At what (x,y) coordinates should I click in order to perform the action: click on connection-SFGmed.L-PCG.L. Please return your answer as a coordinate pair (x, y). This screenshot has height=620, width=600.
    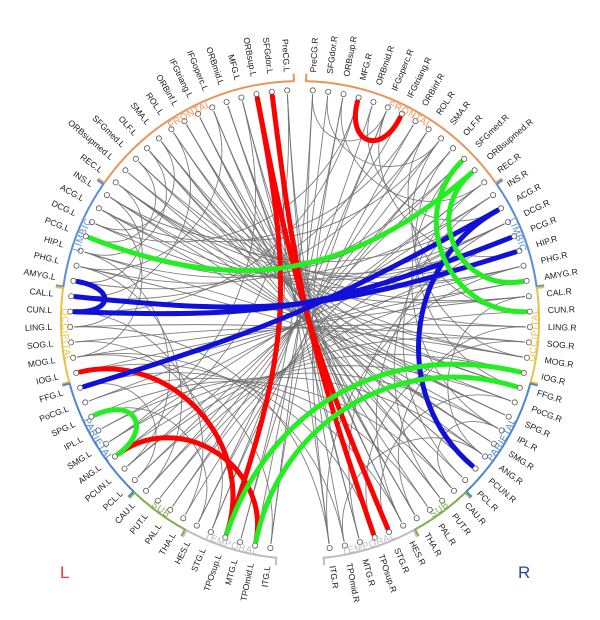
    Looking at the image, I should click on (123, 202).